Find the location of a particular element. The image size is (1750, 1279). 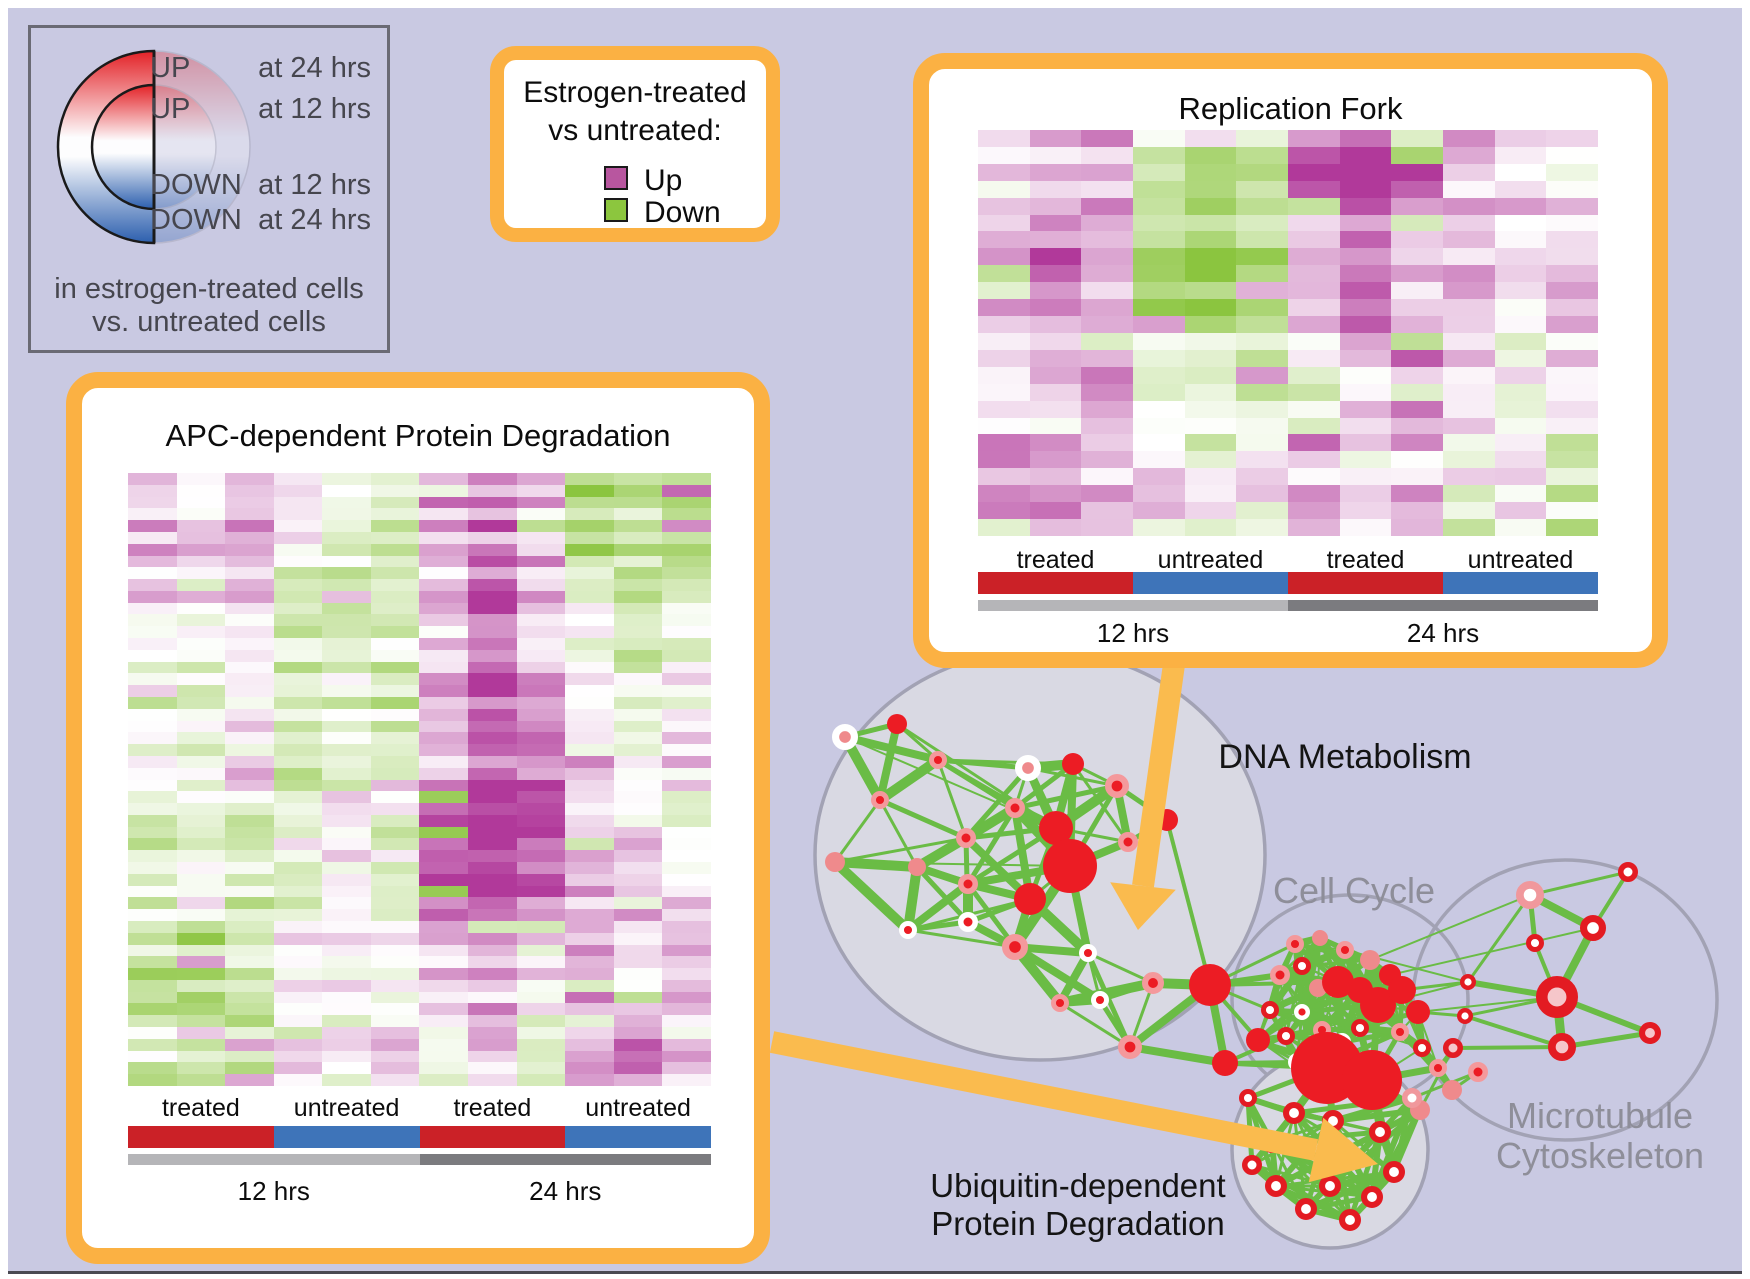

inner-circle-right-half is located at coordinates (185, 147).